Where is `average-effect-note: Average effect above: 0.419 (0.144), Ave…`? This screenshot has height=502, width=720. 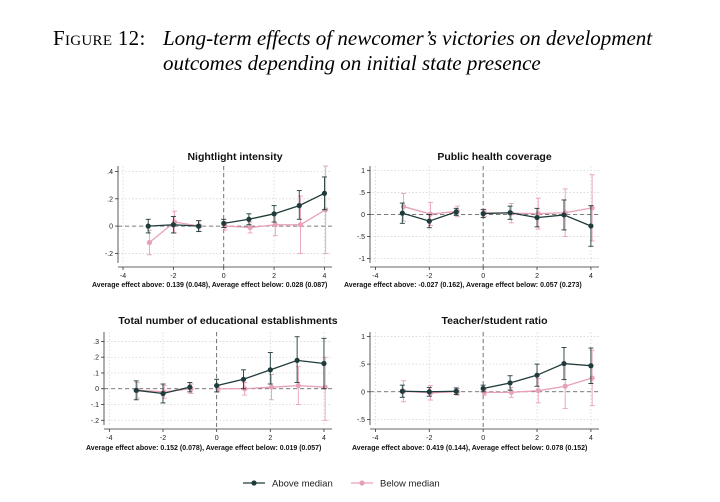
average-effect-note: Average effect above: 0.419 (0.144), Ave… is located at coordinates (469, 448).